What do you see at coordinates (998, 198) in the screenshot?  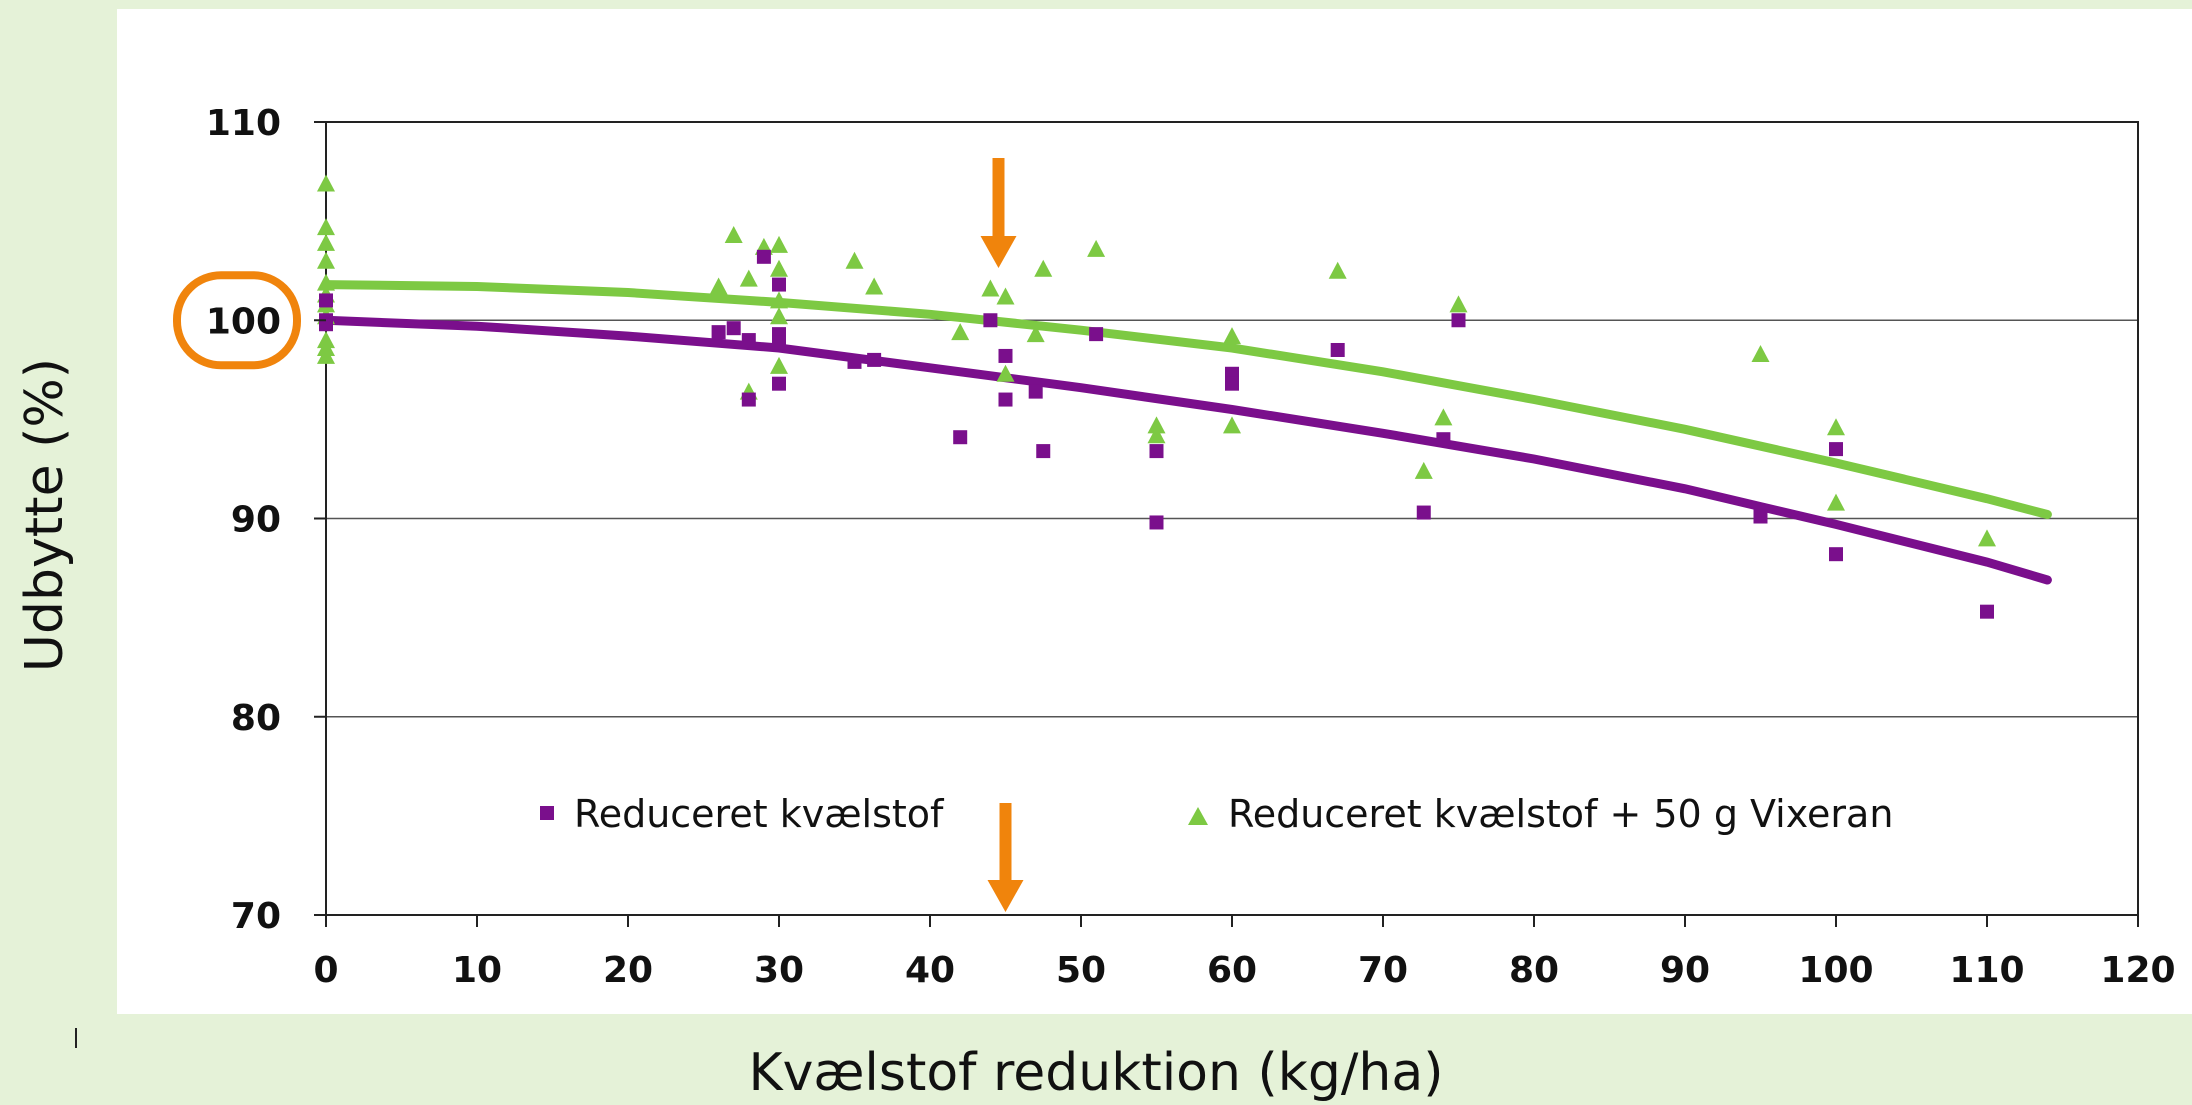 I see `arrow-down-icon-top-shaft` at bounding box center [998, 198].